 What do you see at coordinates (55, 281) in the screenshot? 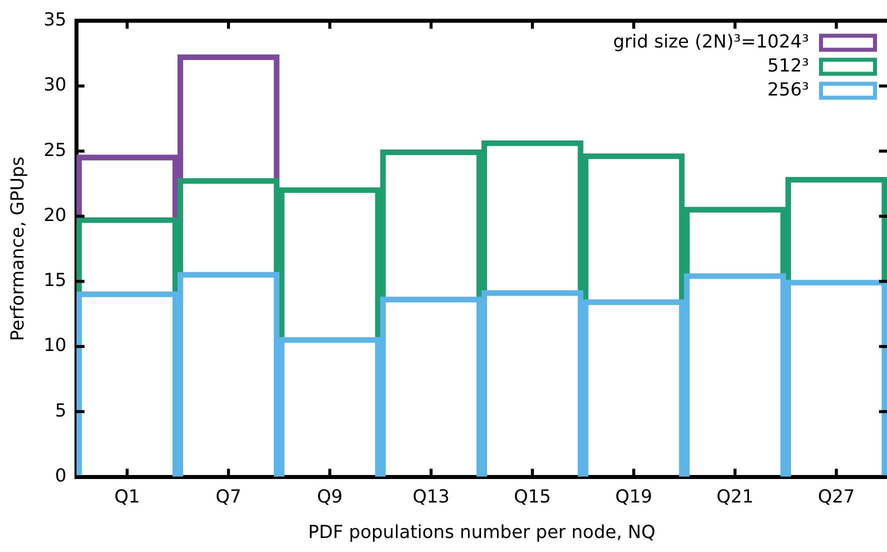
I see `y-tick-label: 15` at bounding box center [55, 281].